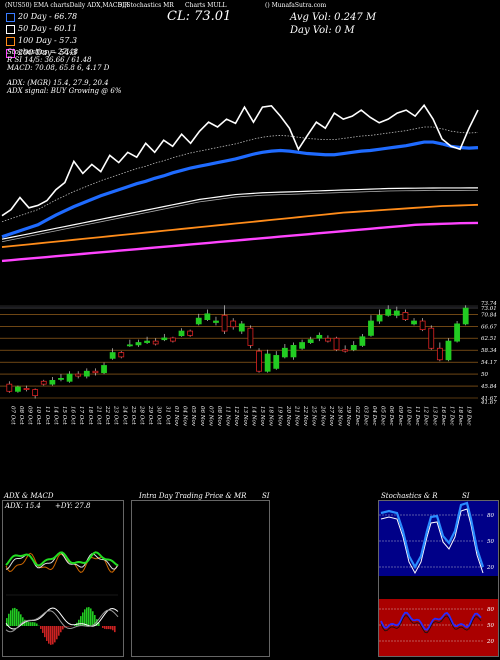 This screenshot has height=660, width=500. Describe the element at coordinates (489, 304) in the screenshot. I see `price-scale-label: 73.74` at that location.